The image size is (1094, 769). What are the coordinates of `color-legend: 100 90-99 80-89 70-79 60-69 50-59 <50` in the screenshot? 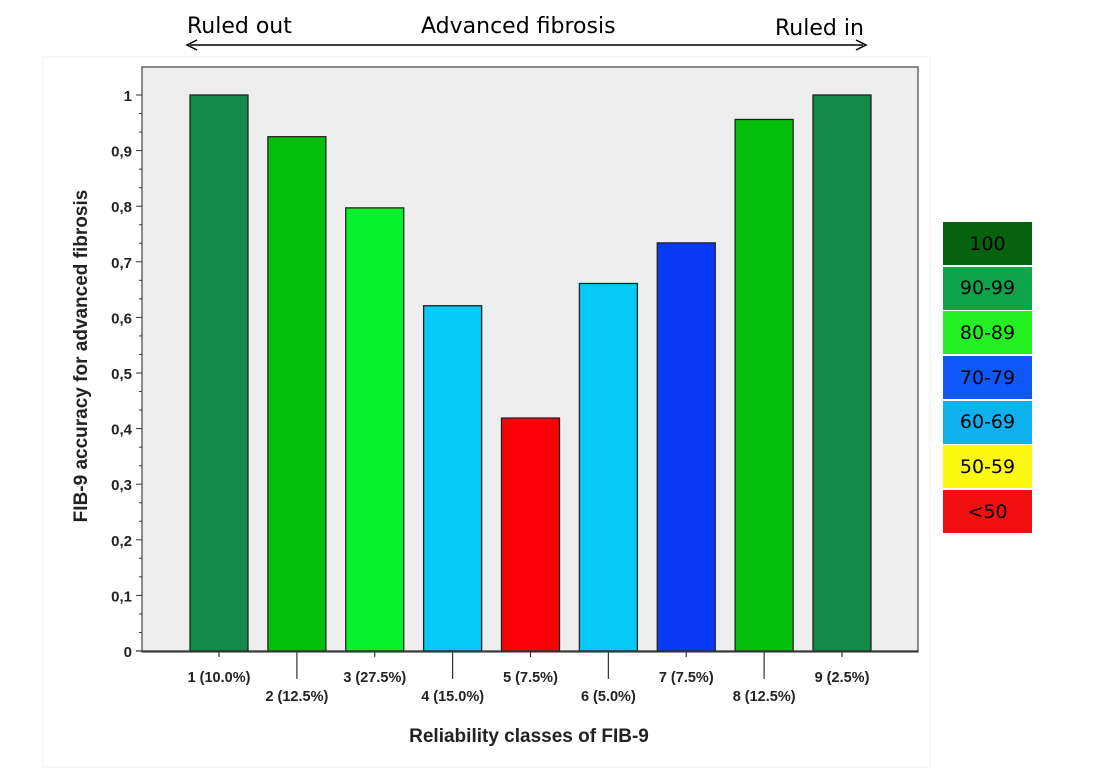 It's located at (987, 378).